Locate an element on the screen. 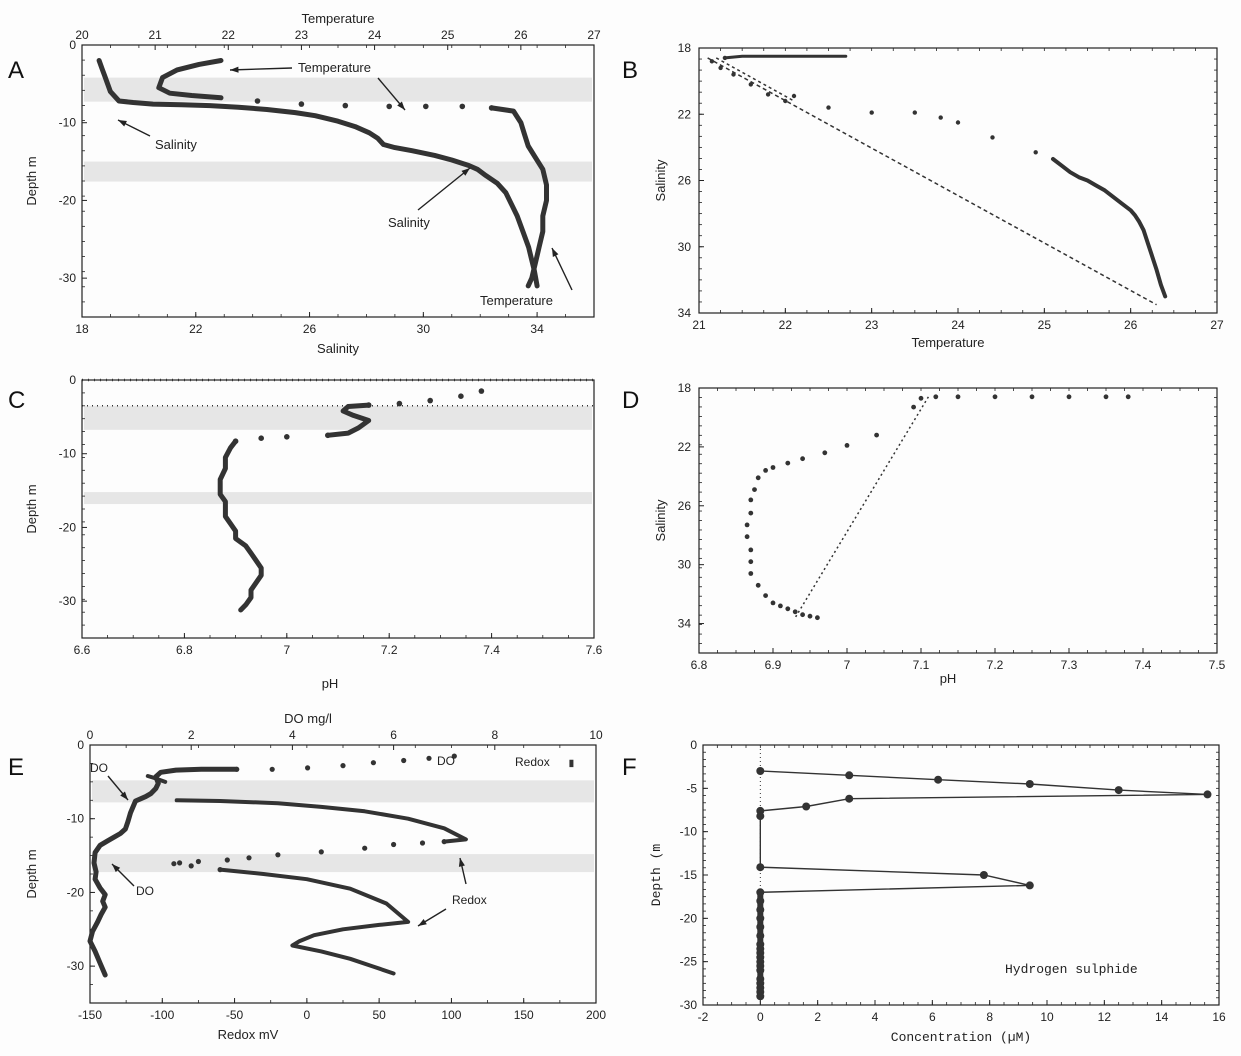  x-tick-label: 7.2 is located at coordinates (995, 665).